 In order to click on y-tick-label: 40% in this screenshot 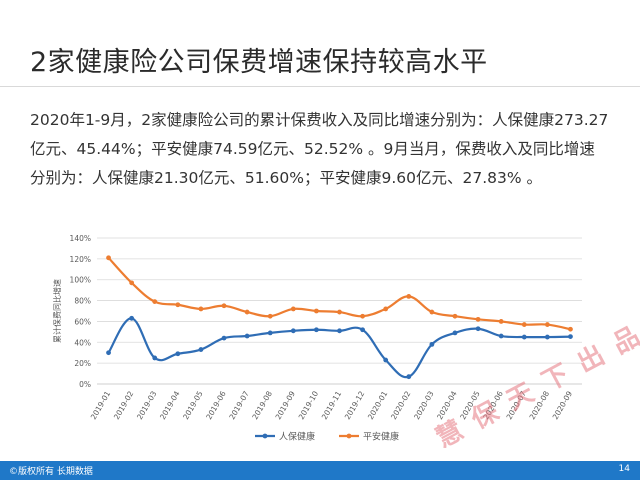, I will do `click(82, 342)`.